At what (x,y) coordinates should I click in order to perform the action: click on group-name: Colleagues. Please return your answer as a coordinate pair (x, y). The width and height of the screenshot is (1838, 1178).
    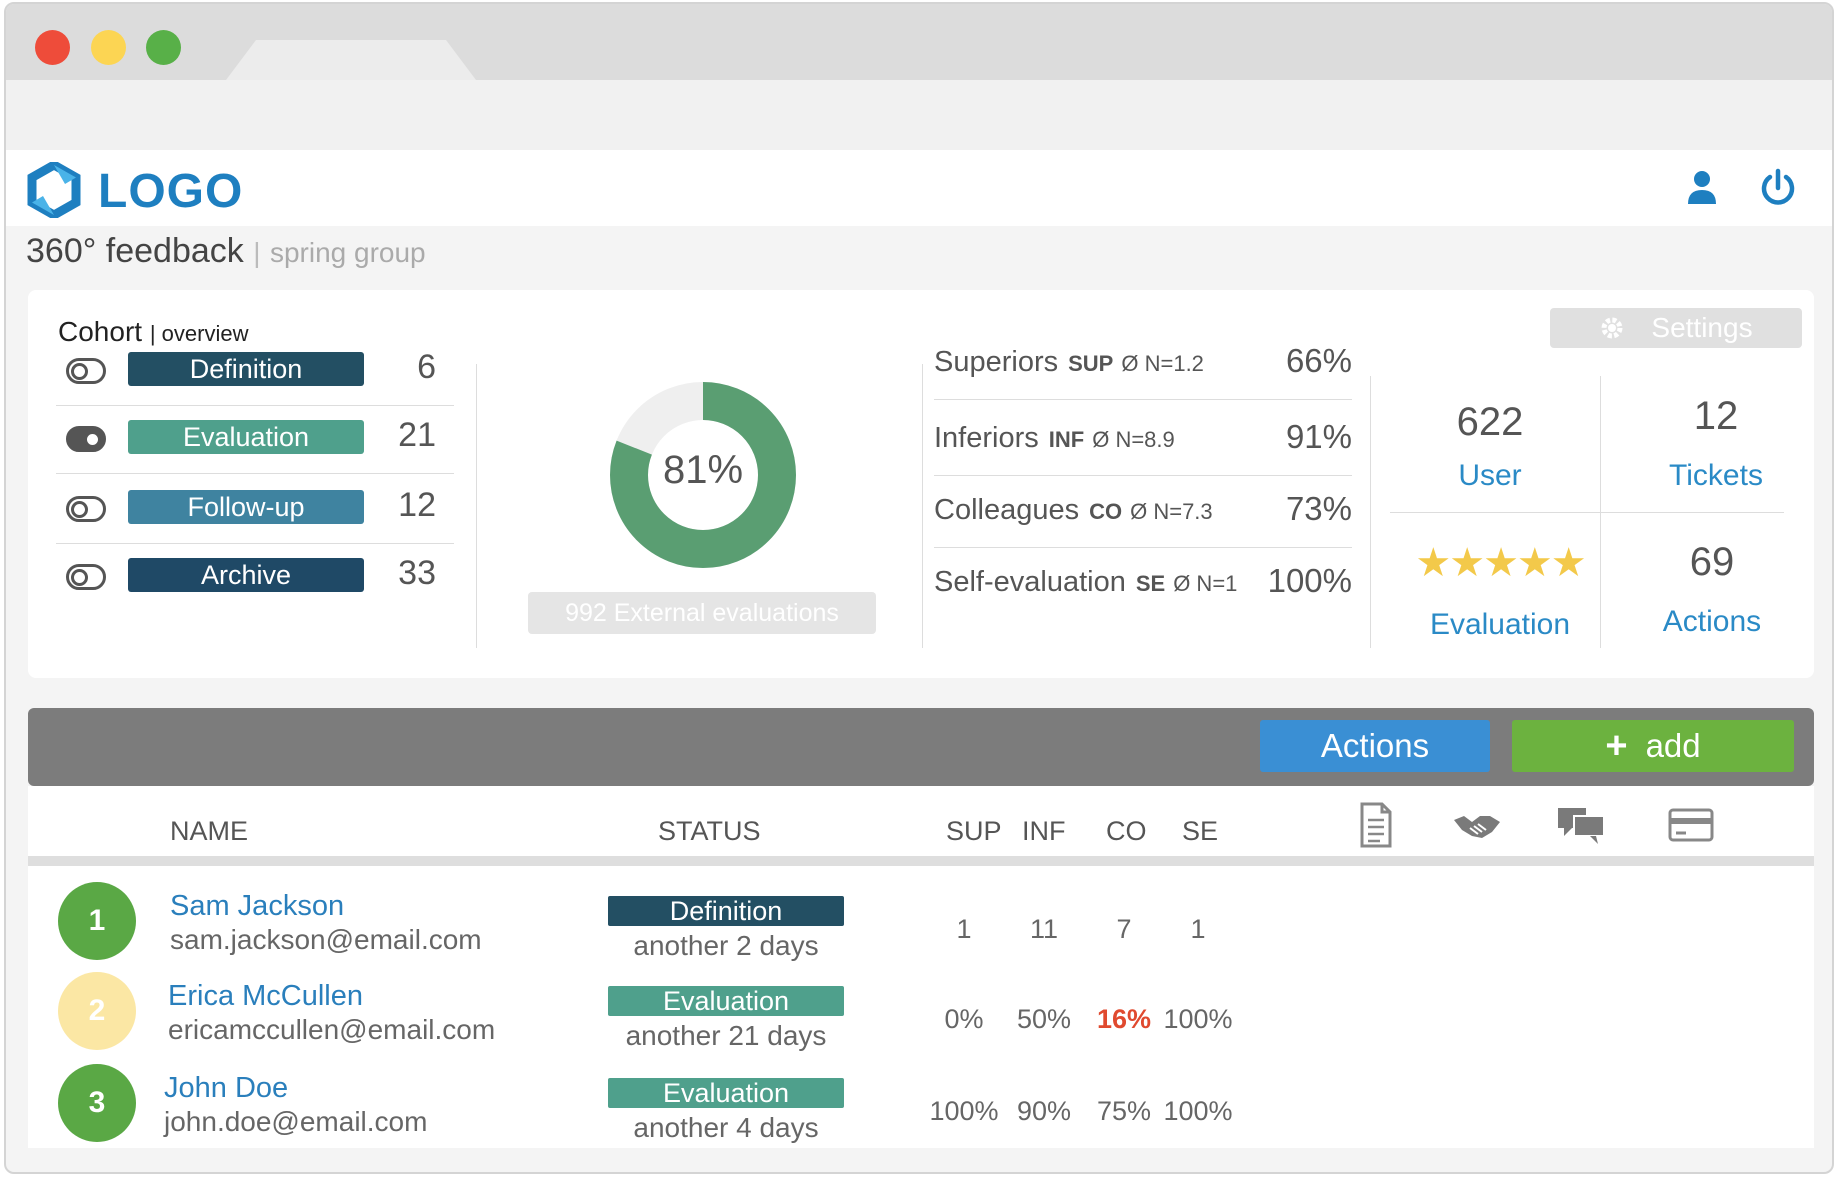
    Looking at the image, I should click on (1007, 510).